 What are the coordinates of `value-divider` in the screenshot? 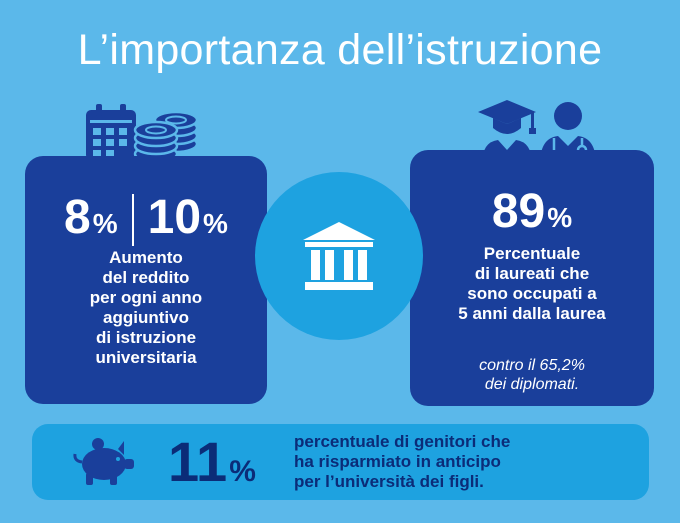 It's located at (132, 220).